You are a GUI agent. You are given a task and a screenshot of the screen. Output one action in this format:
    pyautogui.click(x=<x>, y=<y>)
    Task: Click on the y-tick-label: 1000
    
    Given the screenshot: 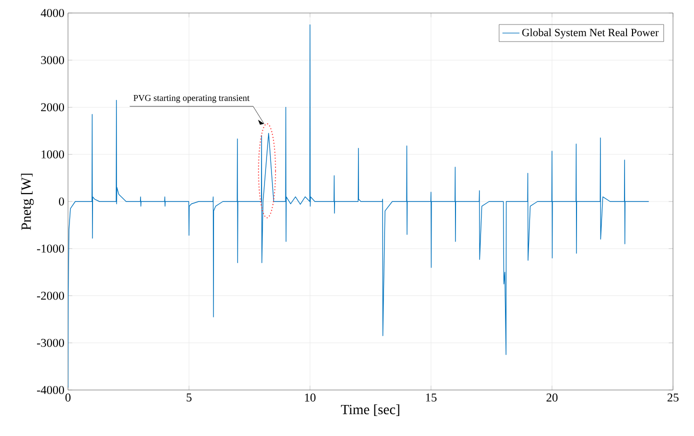 What is the action you would take?
    pyautogui.click(x=53, y=154)
    